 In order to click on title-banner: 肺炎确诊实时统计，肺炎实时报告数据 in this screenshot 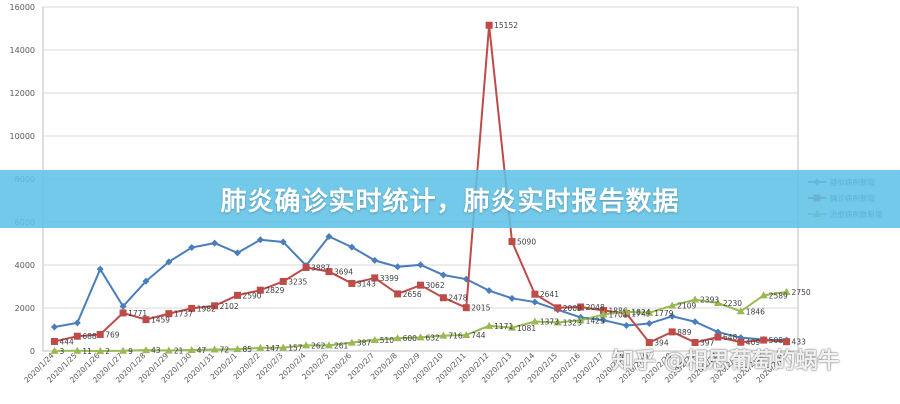, I will do `click(450, 199)`.